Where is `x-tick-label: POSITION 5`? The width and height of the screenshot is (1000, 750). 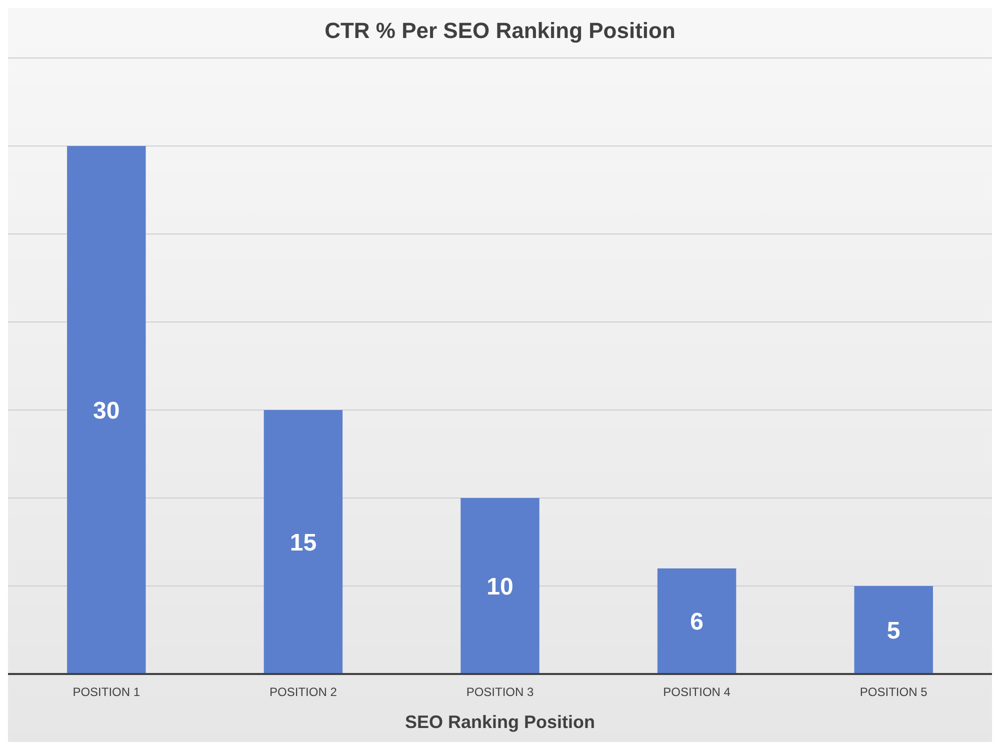
x-tick-label: POSITION 5 is located at coordinates (894, 692).